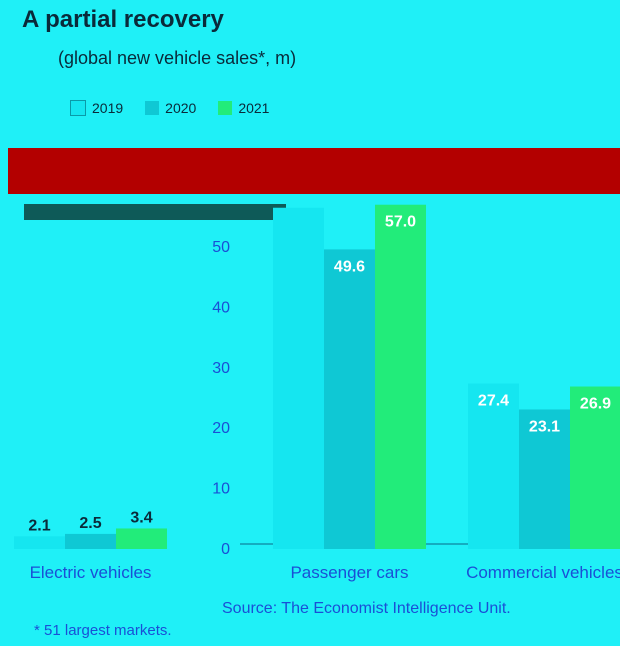  I want to click on y-tick-label: 40, so click(221, 307).